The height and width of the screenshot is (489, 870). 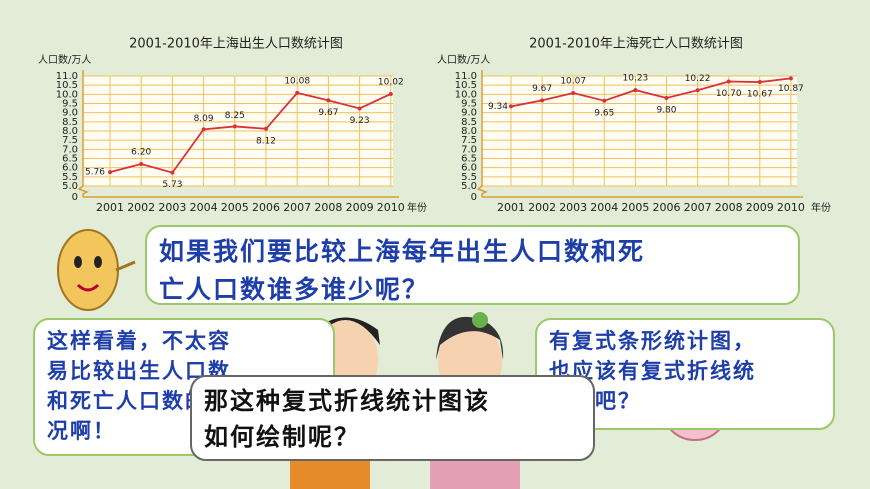 I want to click on speech-bubble: 那这种复式折线统计图该 如何绘制呢？, so click(x=392, y=418).